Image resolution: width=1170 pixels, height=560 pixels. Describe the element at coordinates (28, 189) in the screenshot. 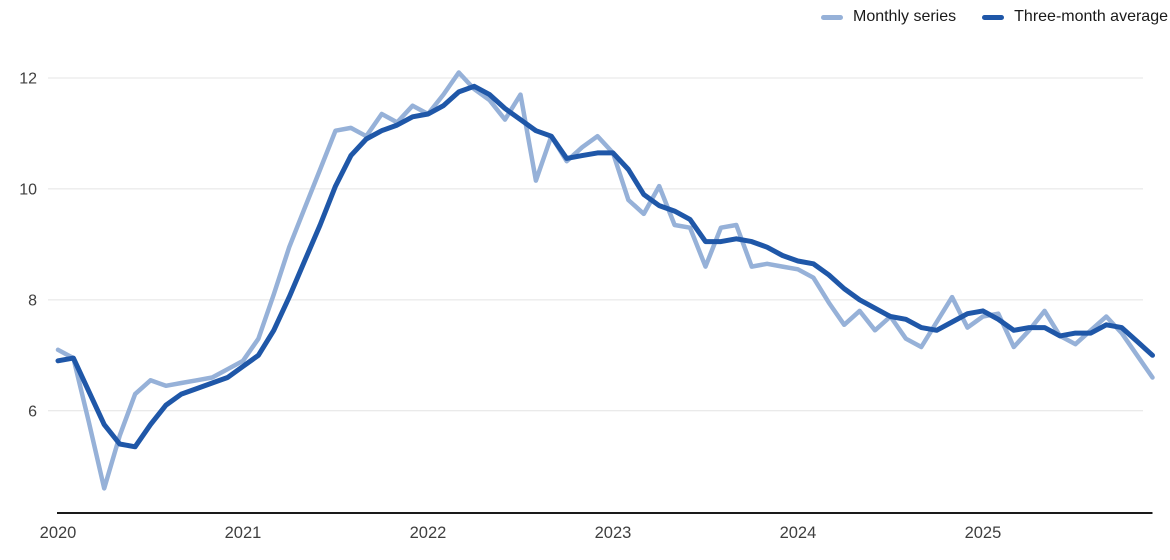

I see `y-tick-label: 10` at that location.